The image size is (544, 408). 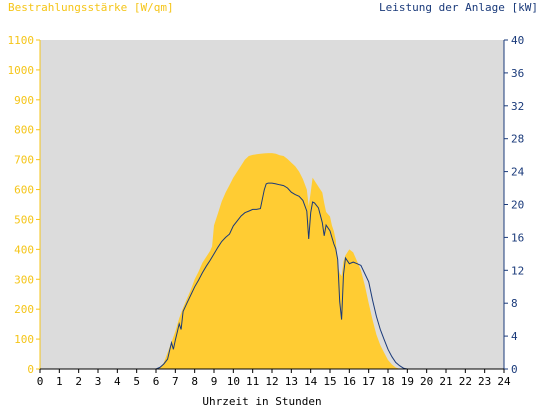 I want to click on x-tick-label: 5, so click(x=136, y=381).